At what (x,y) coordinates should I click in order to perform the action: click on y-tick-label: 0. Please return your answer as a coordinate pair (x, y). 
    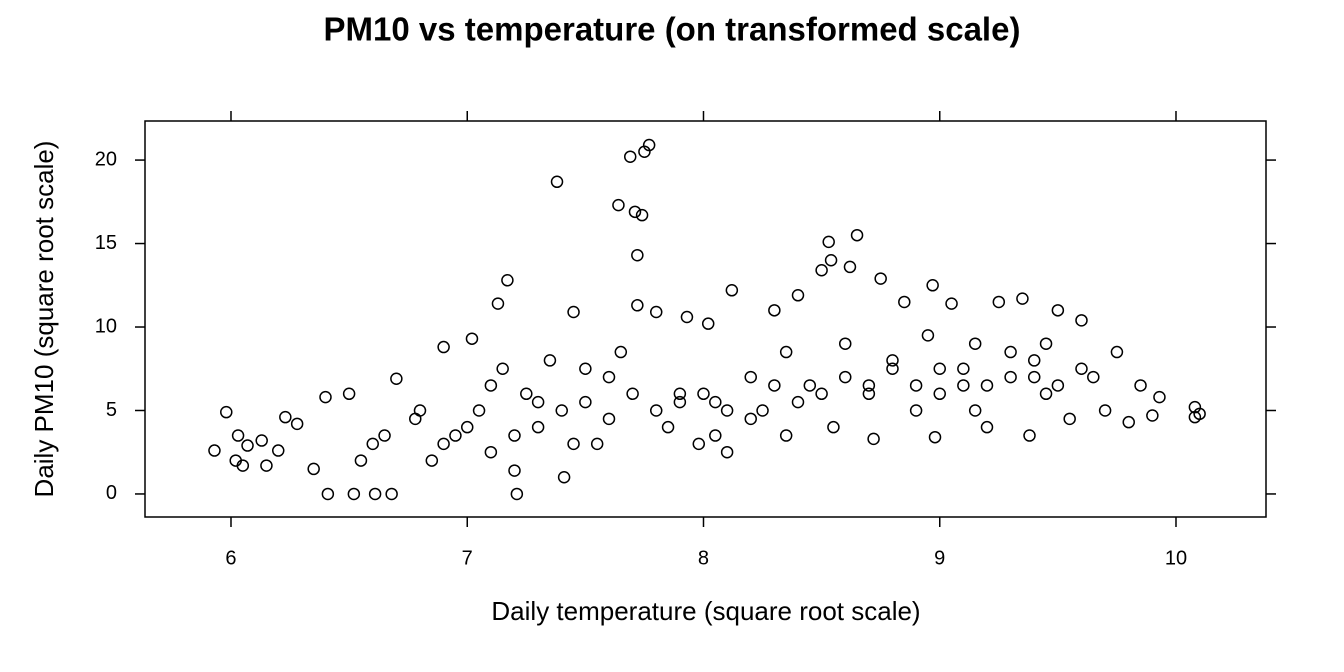
    Looking at the image, I should click on (111, 493).